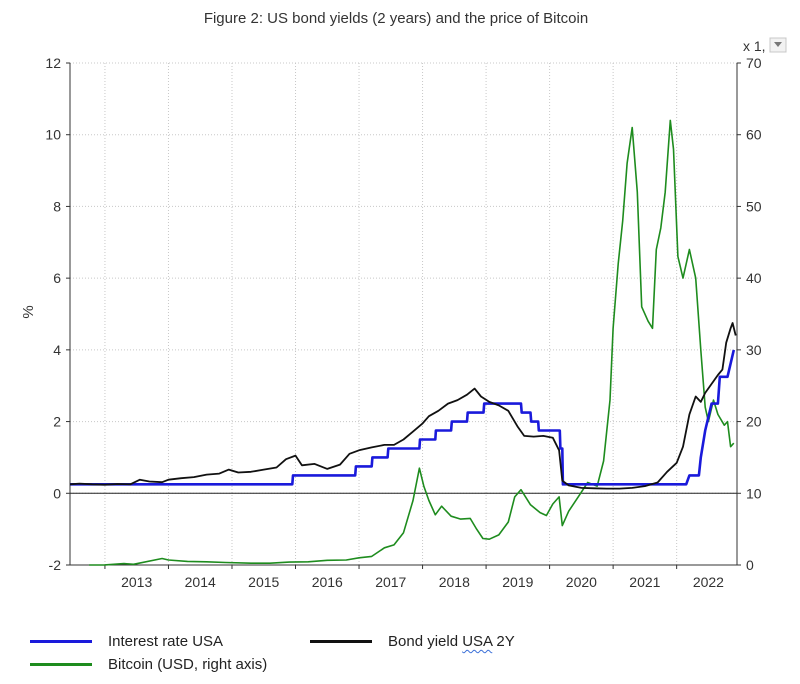 This screenshot has height=684, width=800. What do you see at coordinates (327, 582) in the screenshot?
I see `x-tick-label: 2016` at bounding box center [327, 582].